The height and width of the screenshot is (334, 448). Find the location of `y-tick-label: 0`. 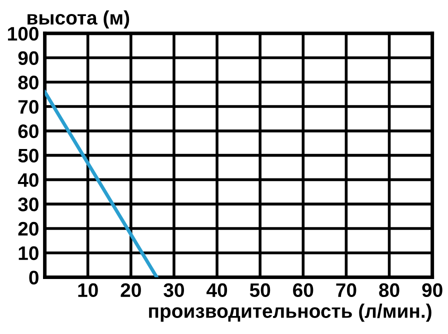

y-tick-label: 0 is located at coordinates (33, 277).